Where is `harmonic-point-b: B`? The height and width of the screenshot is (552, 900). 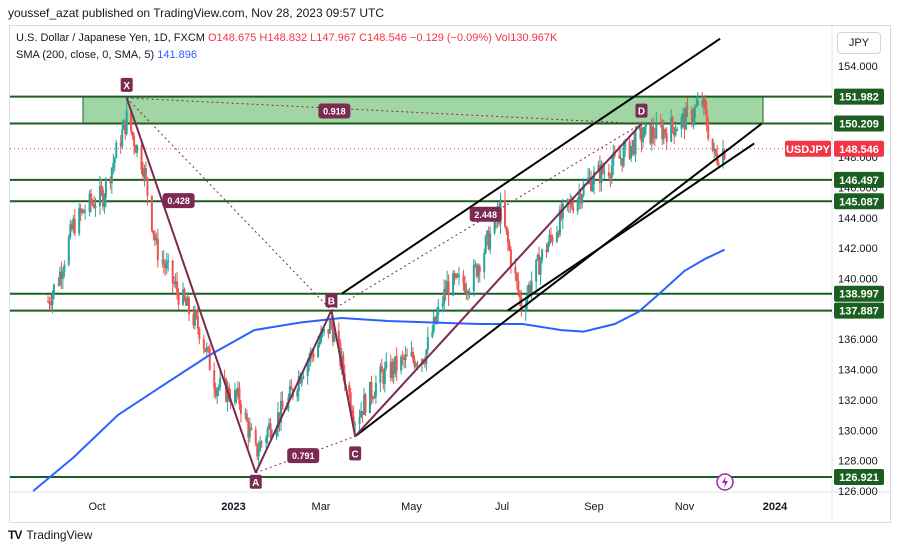 harmonic-point-b: B is located at coordinates (331, 300).